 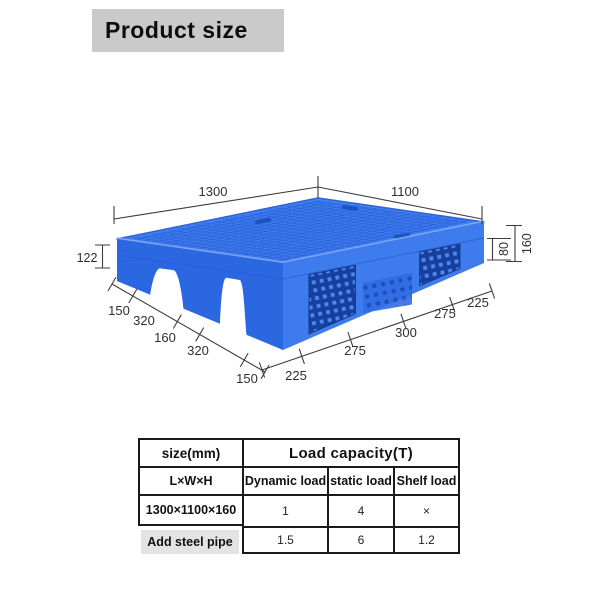 I want to click on dim-front-1300-segments: 225 275 300 275 225, so click(x=377, y=333).